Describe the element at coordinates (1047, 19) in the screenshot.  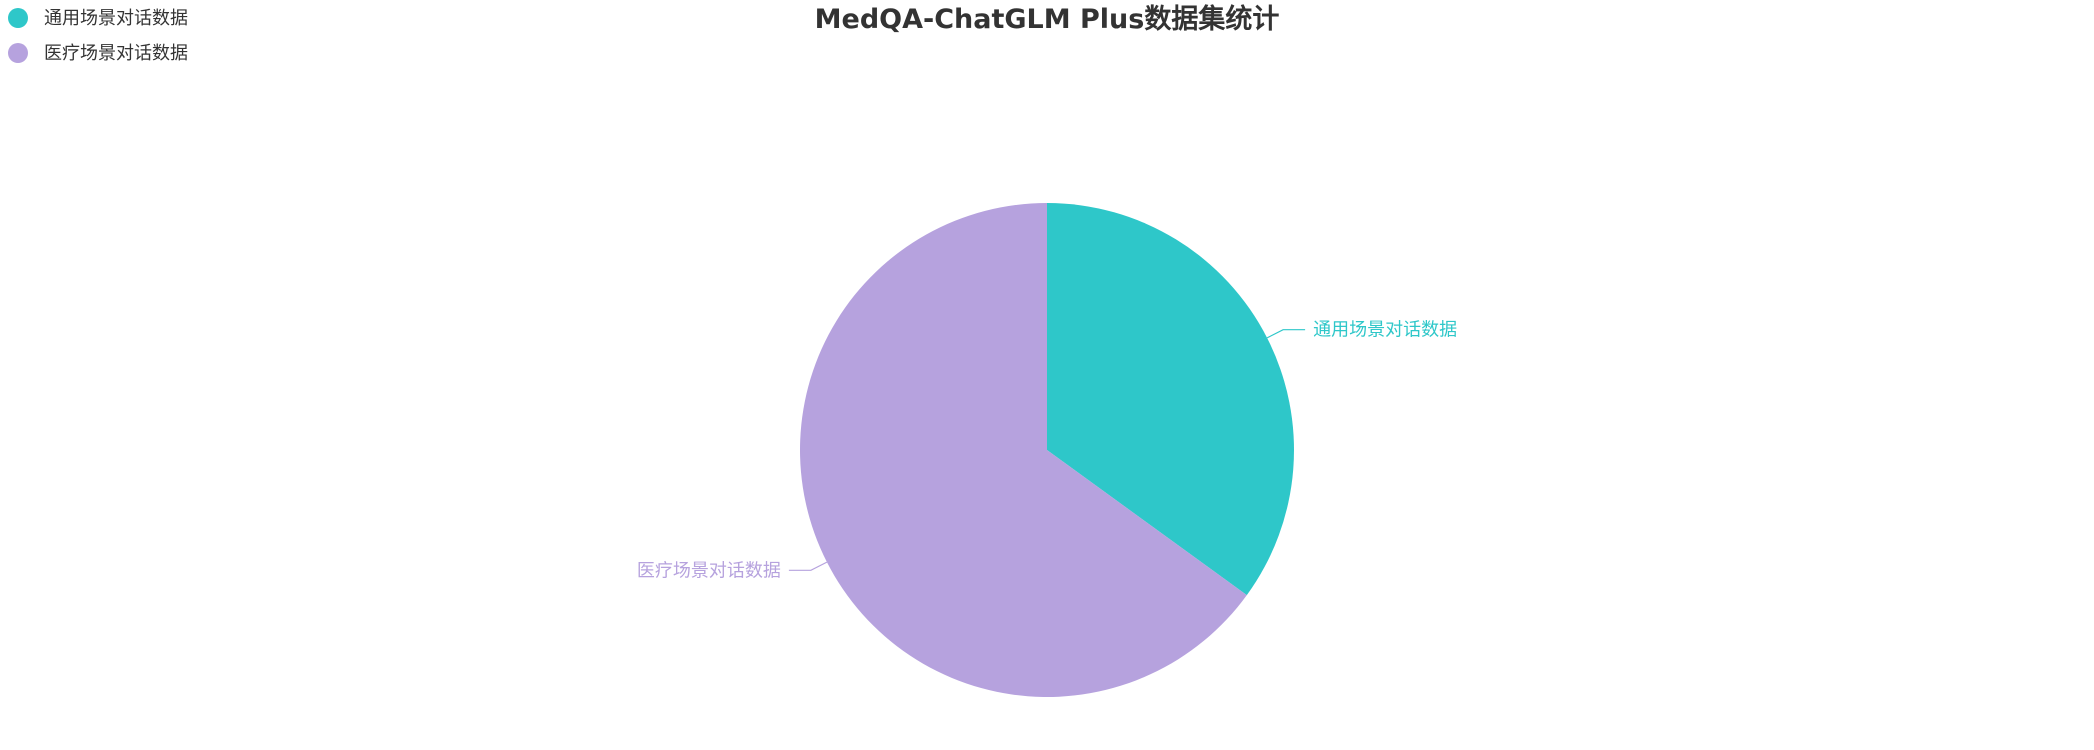
I see `chart-title: MedQA-ChatGLM Plus数据集统计` at that location.